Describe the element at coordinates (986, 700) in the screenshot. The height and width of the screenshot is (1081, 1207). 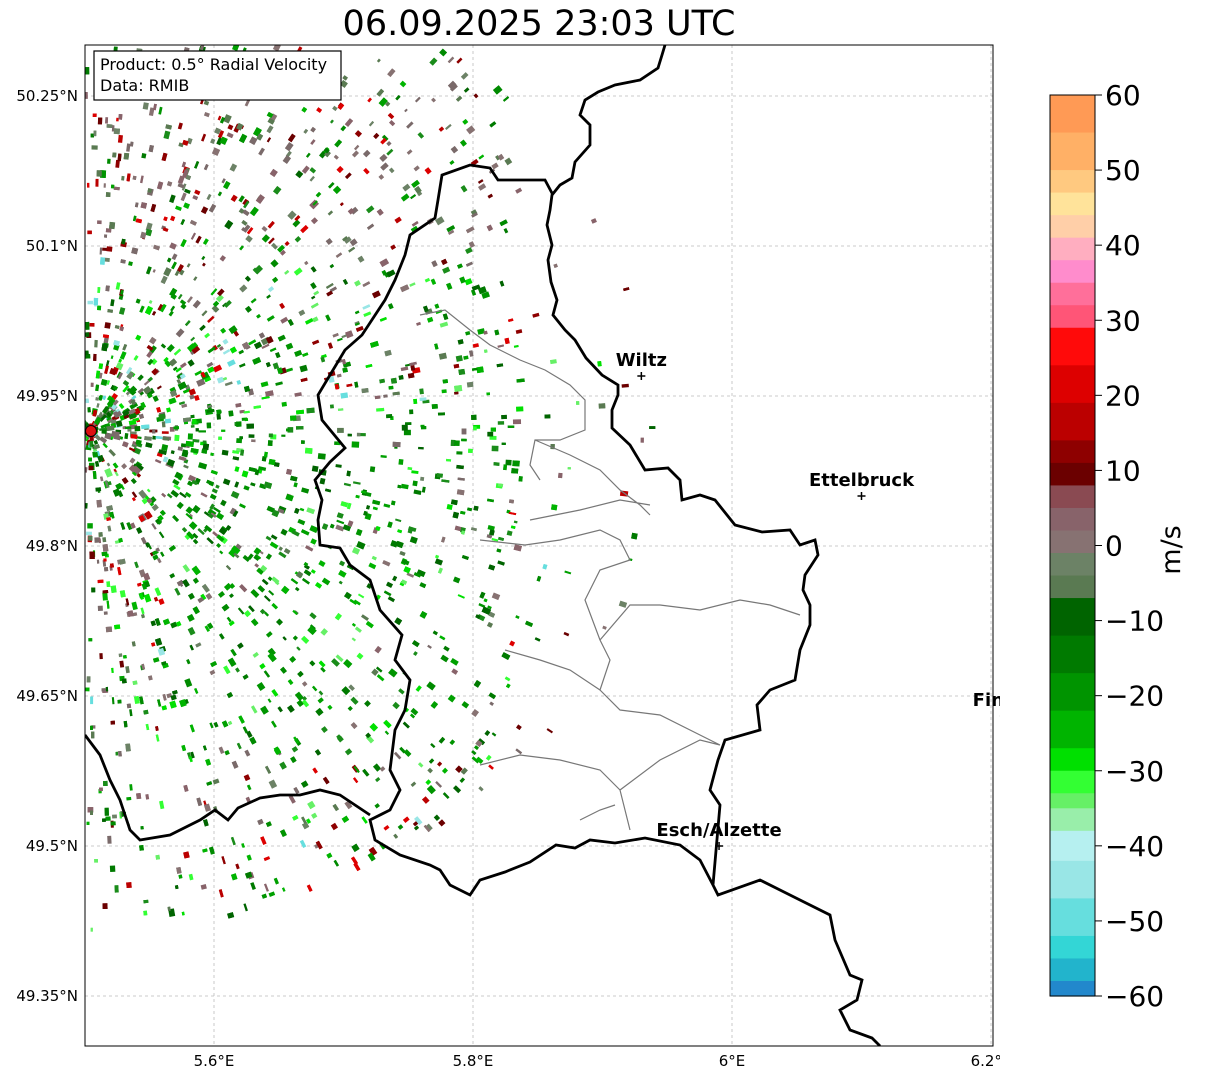
I see `city-label: Findel` at that location.